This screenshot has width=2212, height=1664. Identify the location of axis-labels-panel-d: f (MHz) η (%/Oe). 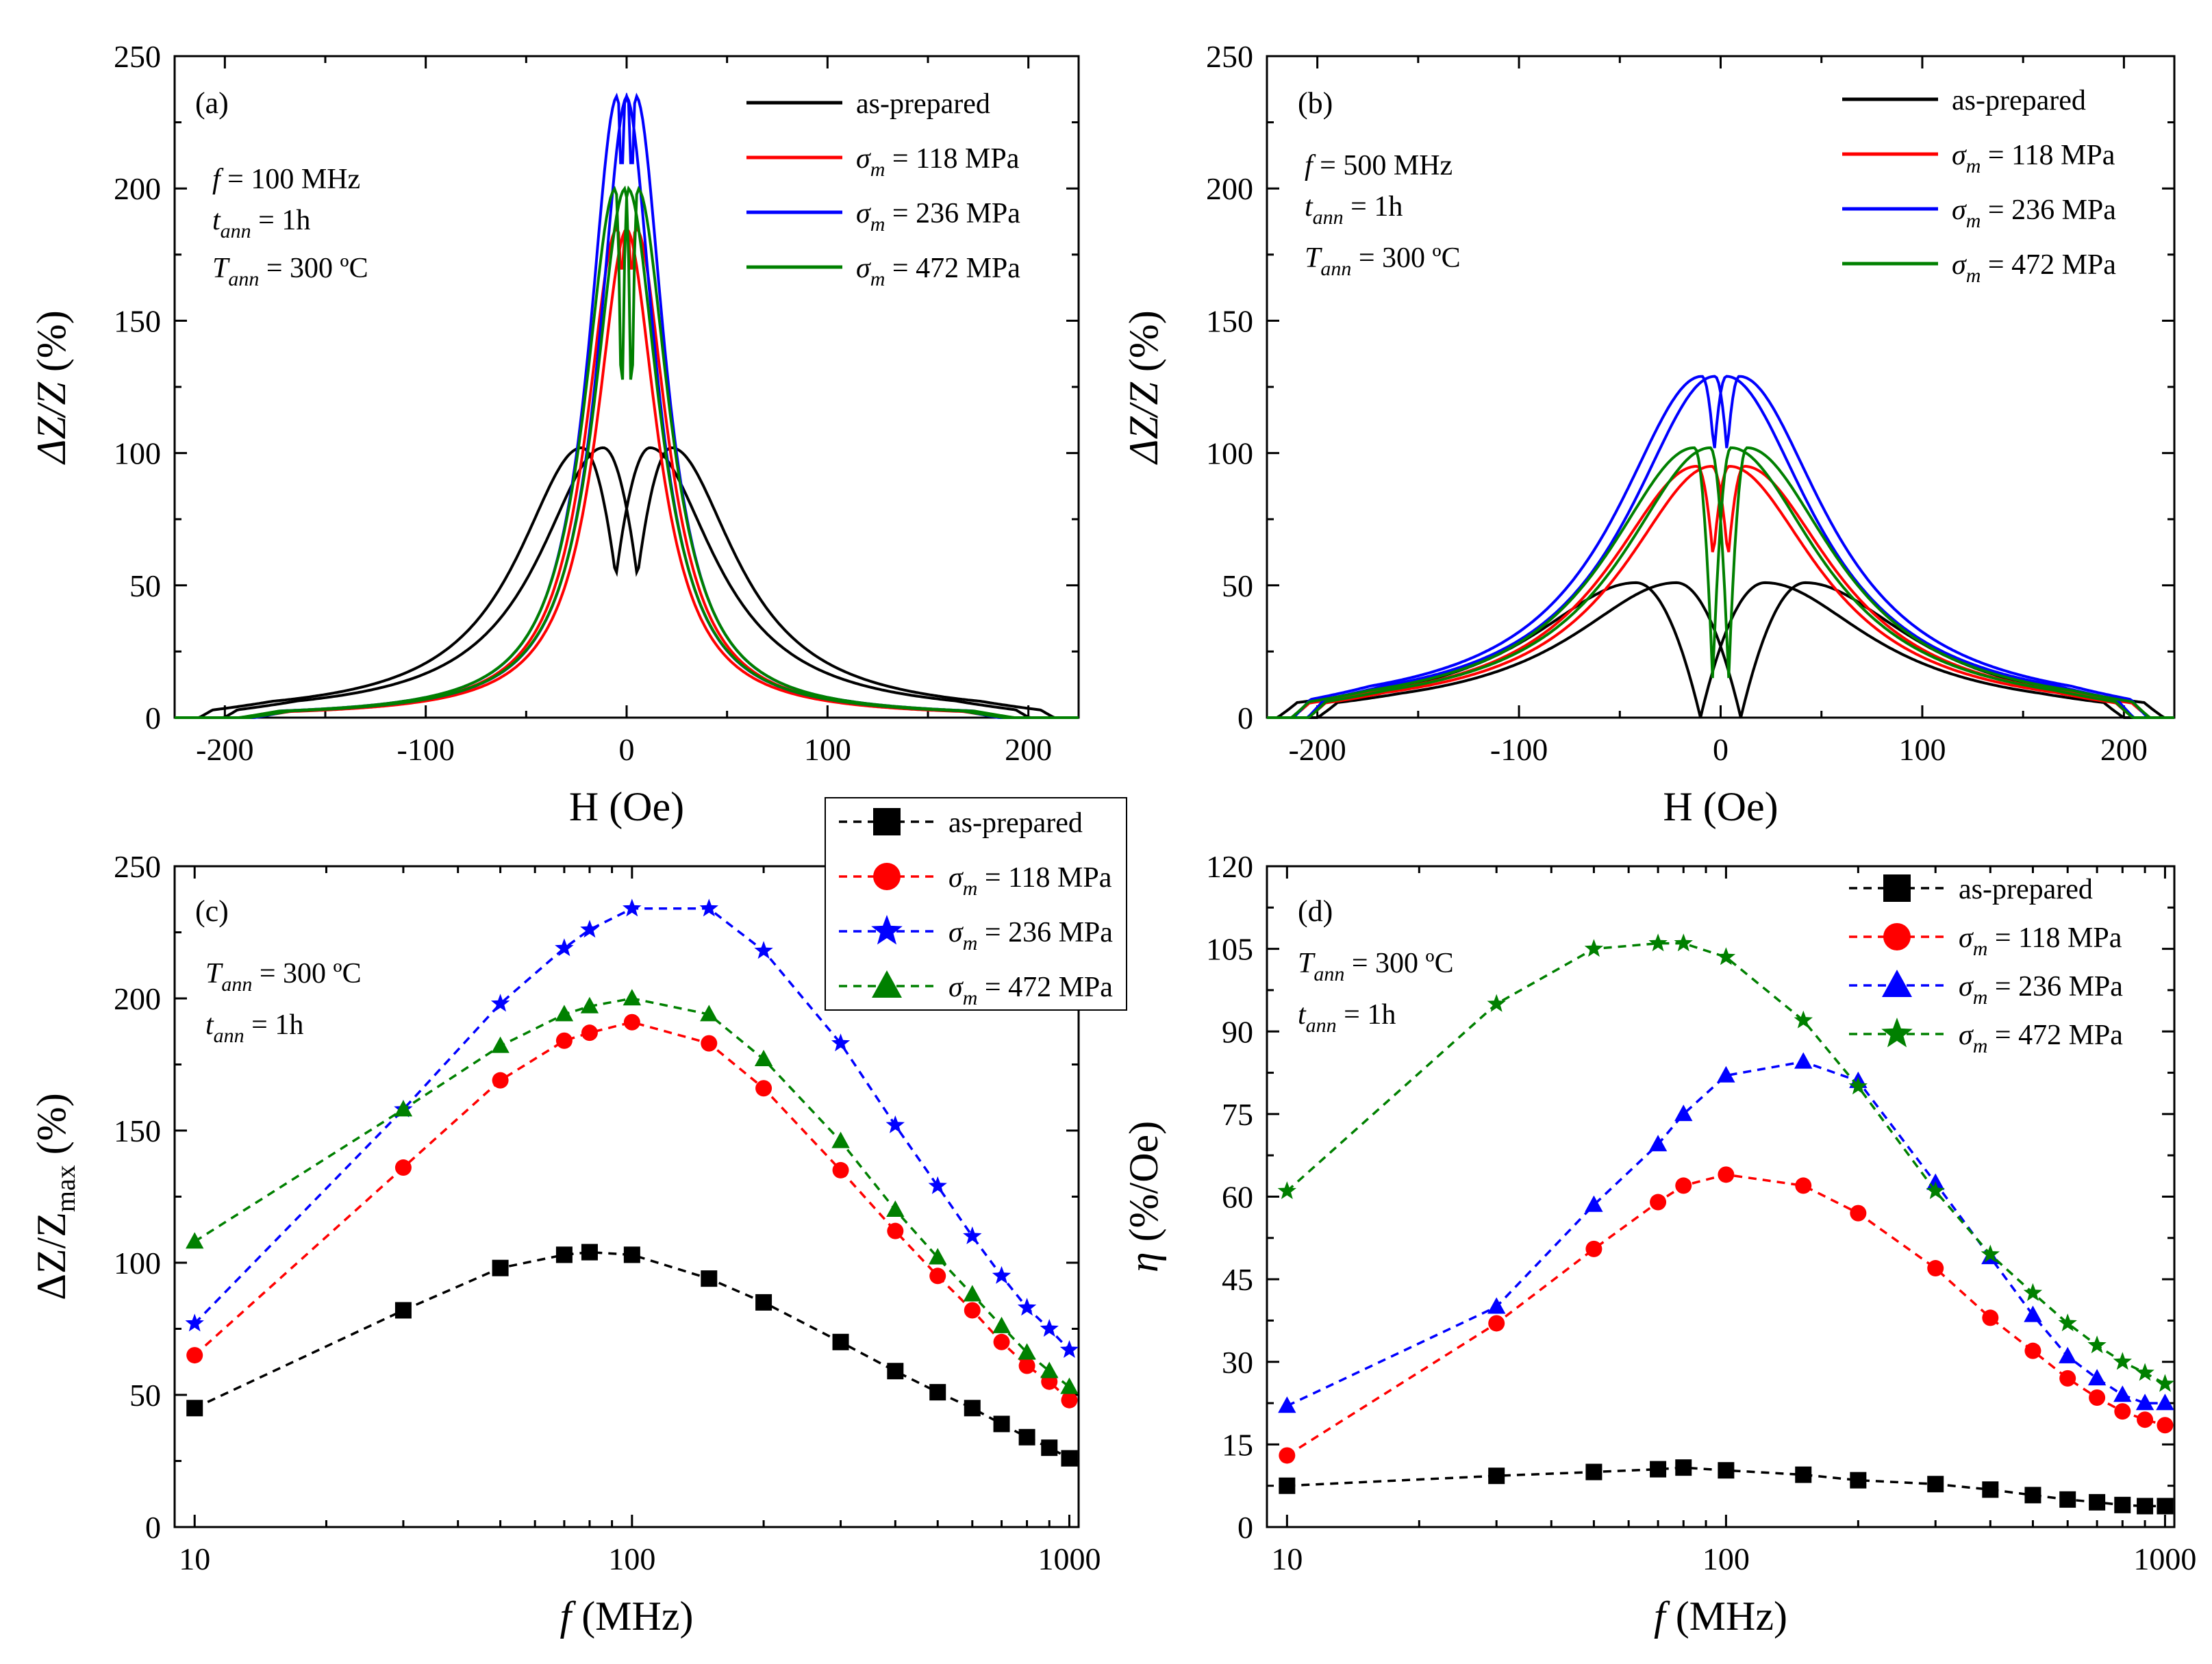
(1454, 1380).